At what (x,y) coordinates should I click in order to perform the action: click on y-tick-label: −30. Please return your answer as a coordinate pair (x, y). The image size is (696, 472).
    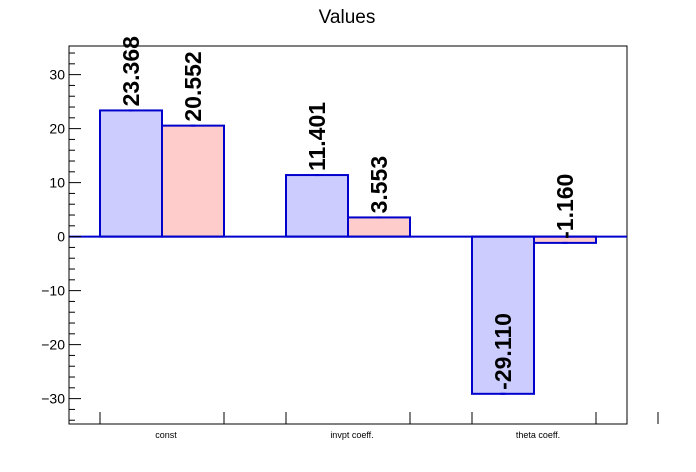
    Looking at the image, I should click on (53, 399).